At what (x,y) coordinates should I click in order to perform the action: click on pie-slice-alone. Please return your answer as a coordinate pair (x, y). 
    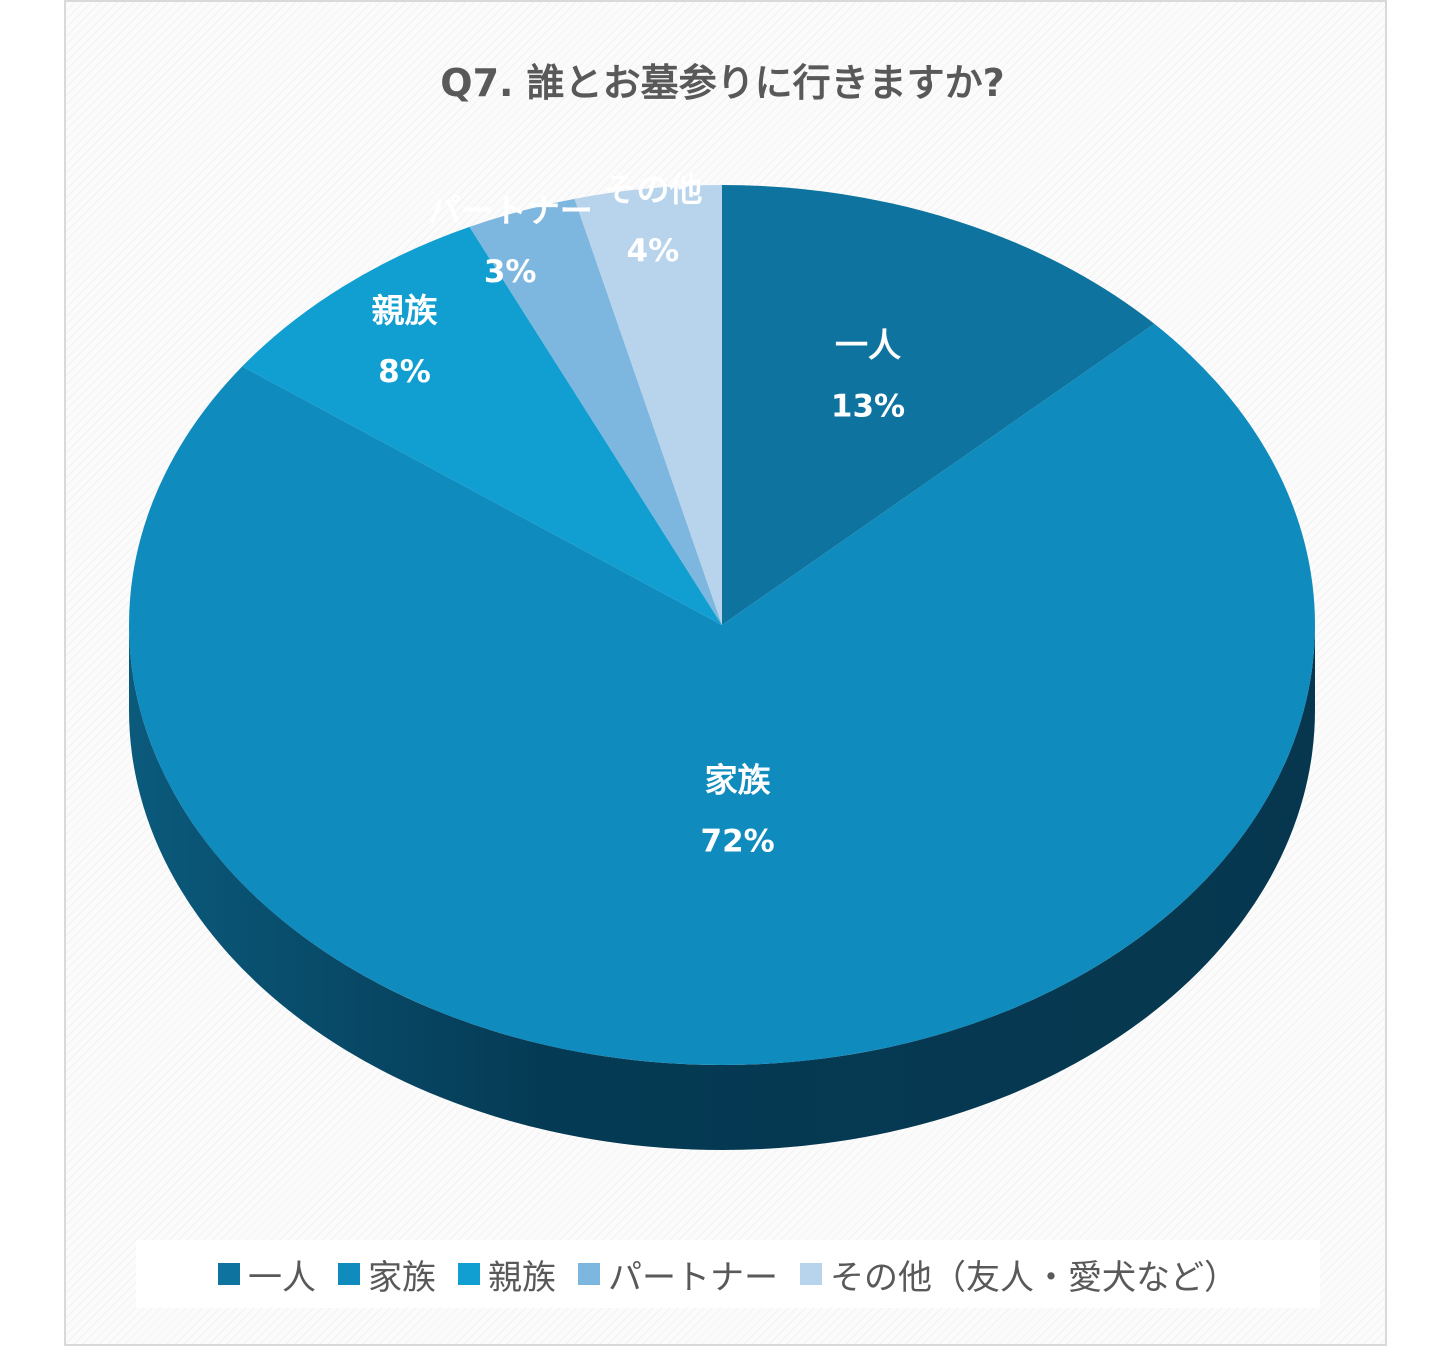
    Looking at the image, I should click on (938, 405).